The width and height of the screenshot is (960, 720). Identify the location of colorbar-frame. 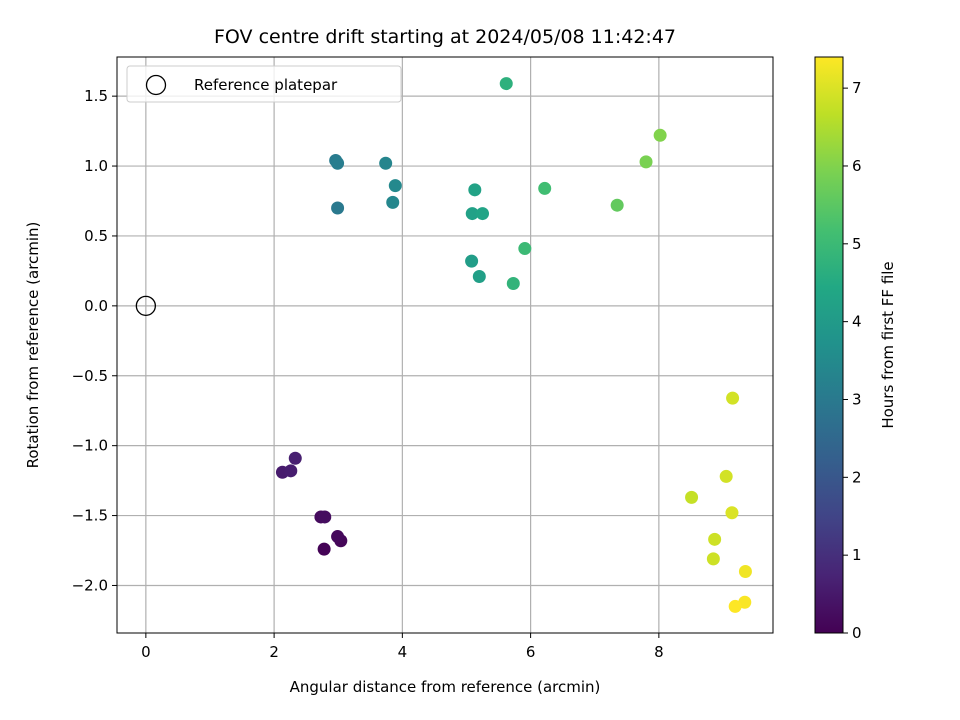
(829, 345).